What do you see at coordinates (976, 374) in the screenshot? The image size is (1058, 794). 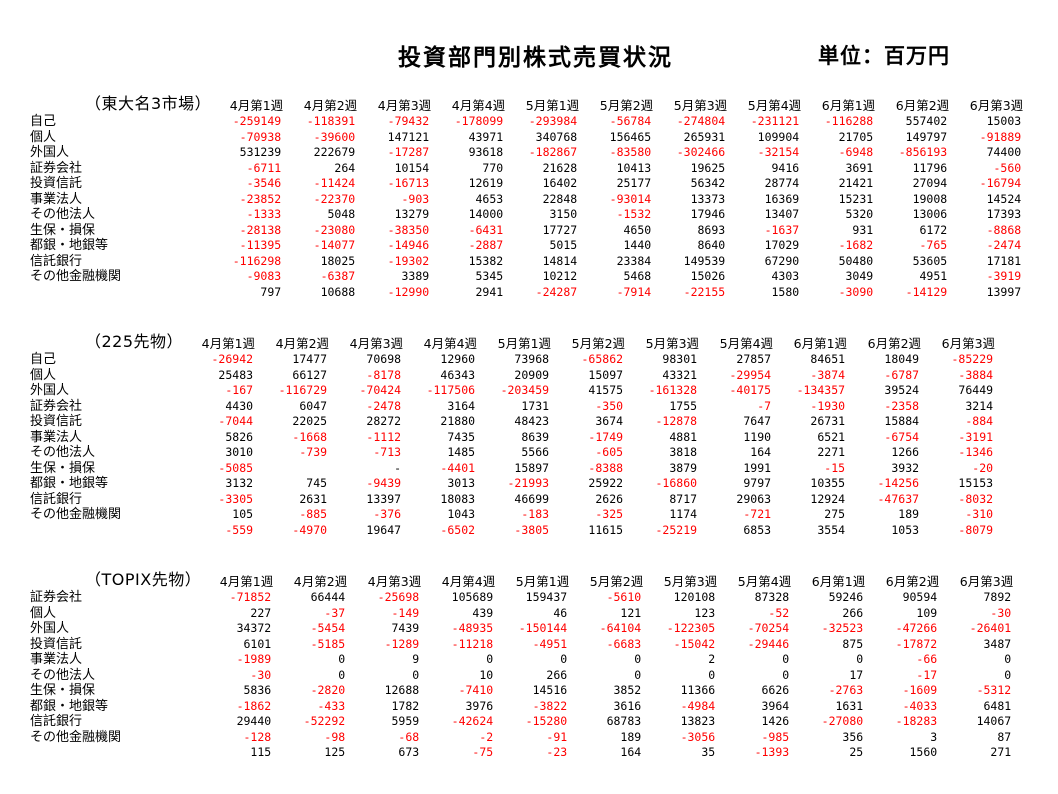 I see `value-cell: -3884` at bounding box center [976, 374].